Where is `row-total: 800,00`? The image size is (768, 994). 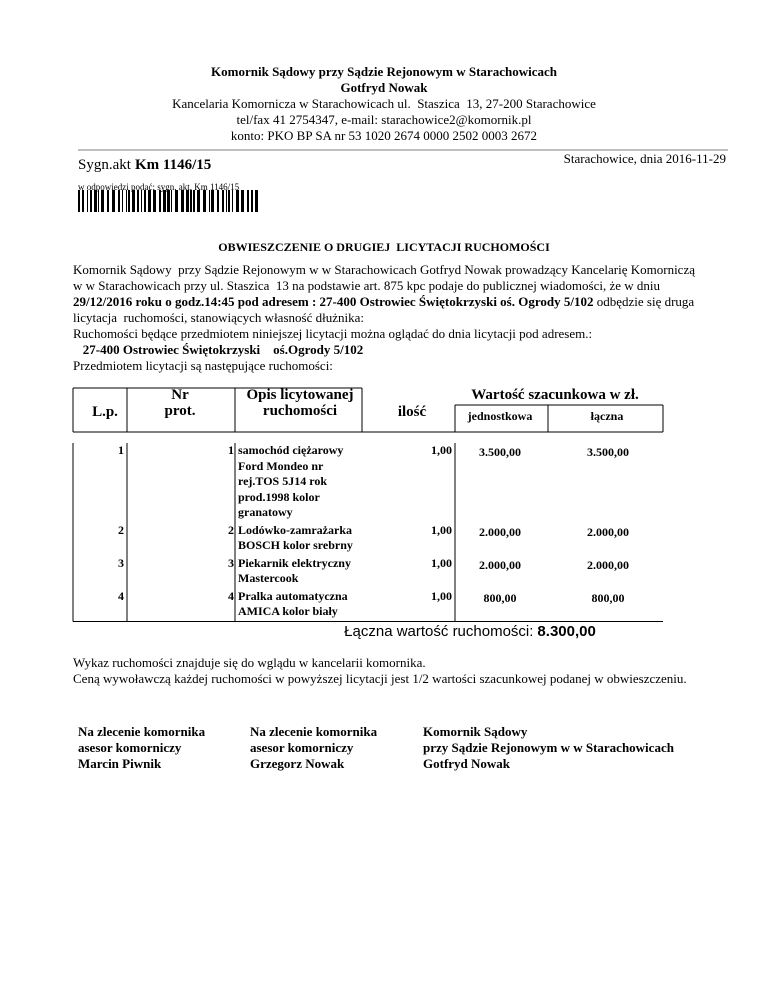
row-total: 800,00 is located at coordinates (608, 597).